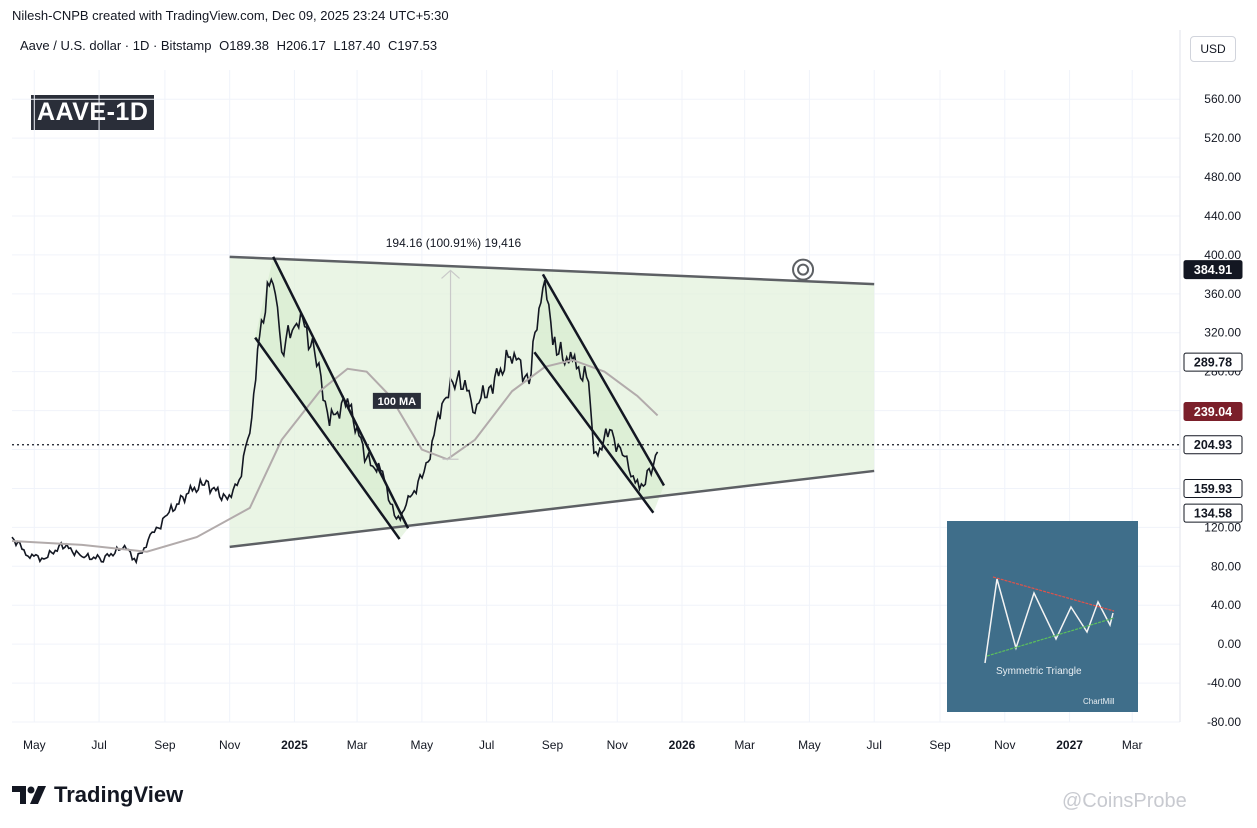  What do you see at coordinates (454, 243) in the screenshot?
I see `measure-annotation: 194.16 (100.91%) 19,416` at bounding box center [454, 243].